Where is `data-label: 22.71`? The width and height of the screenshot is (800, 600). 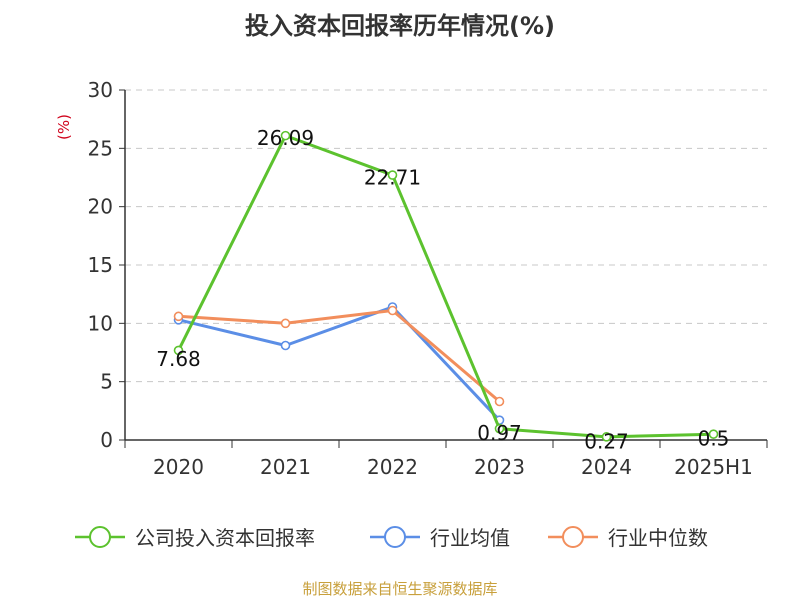 data-label: 22.71 is located at coordinates (392, 178).